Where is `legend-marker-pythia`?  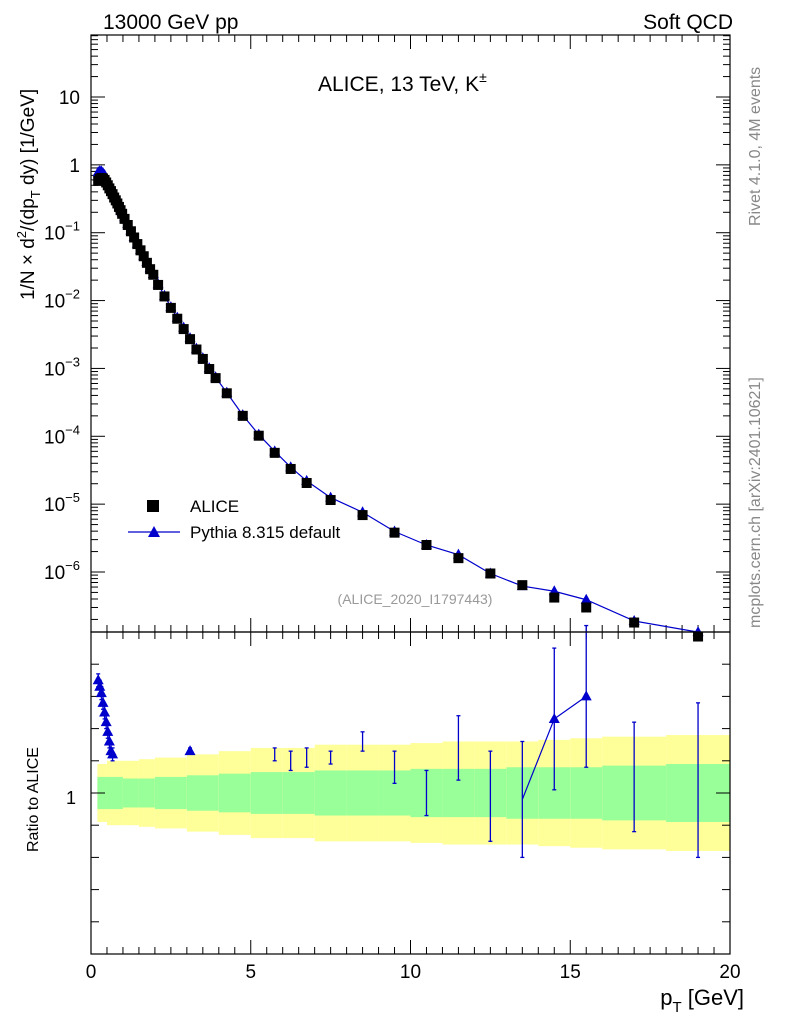
legend-marker-pythia is located at coordinates (154, 531).